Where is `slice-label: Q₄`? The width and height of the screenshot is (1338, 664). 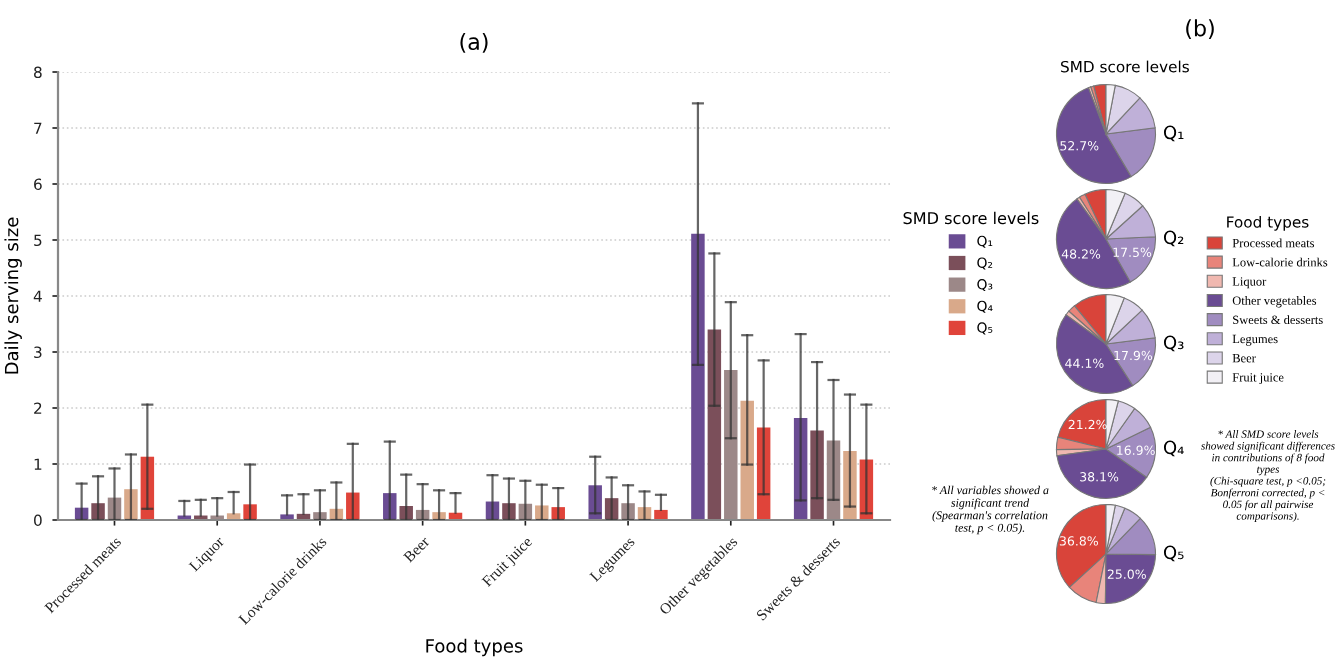 slice-label: Q₄ is located at coordinates (1173, 448).